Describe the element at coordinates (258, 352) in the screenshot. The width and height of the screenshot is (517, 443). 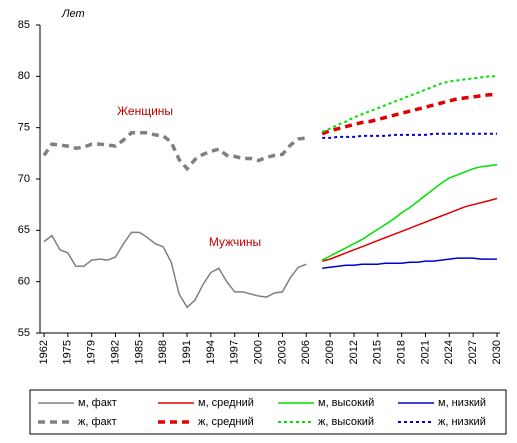
I see `x-tick-label: 2000` at that location.